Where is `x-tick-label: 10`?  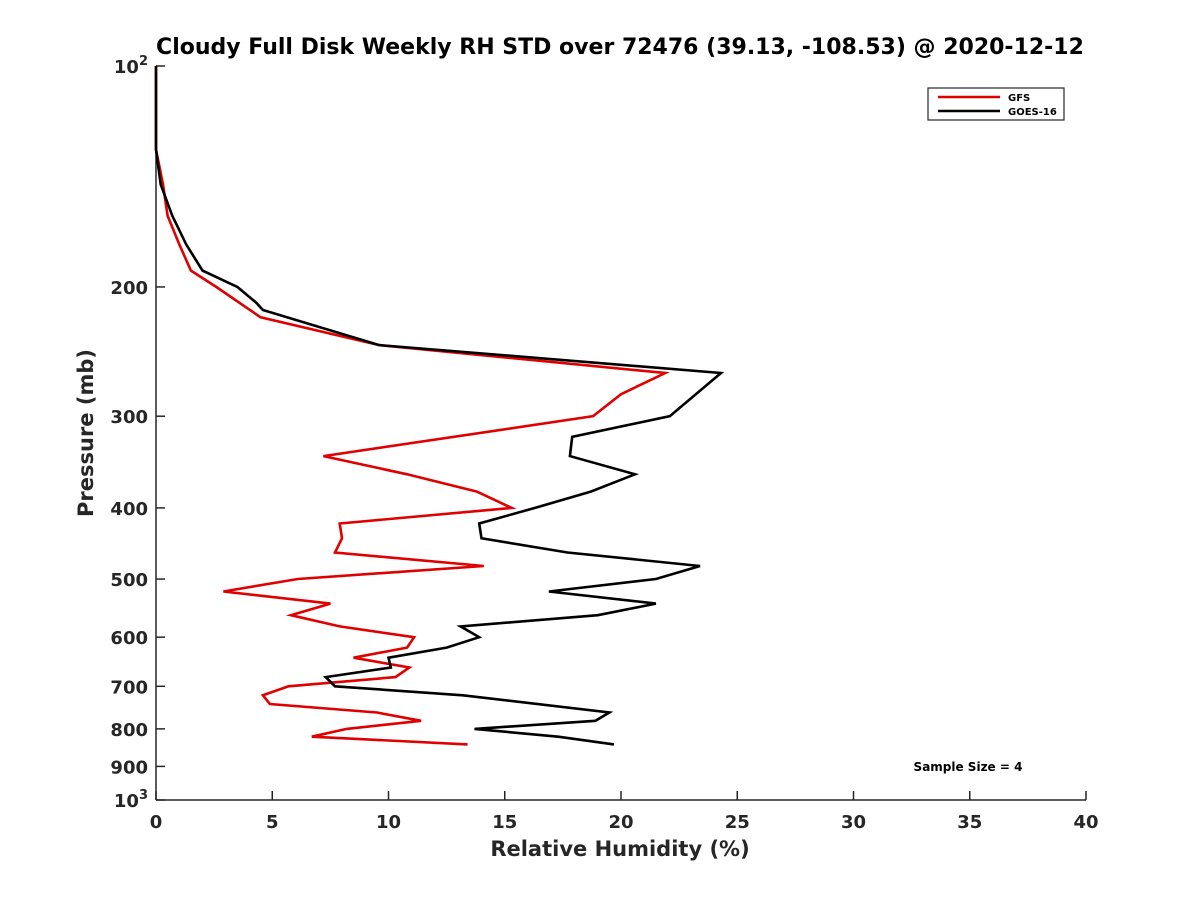
x-tick-label: 10 is located at coordinates (388, 822).